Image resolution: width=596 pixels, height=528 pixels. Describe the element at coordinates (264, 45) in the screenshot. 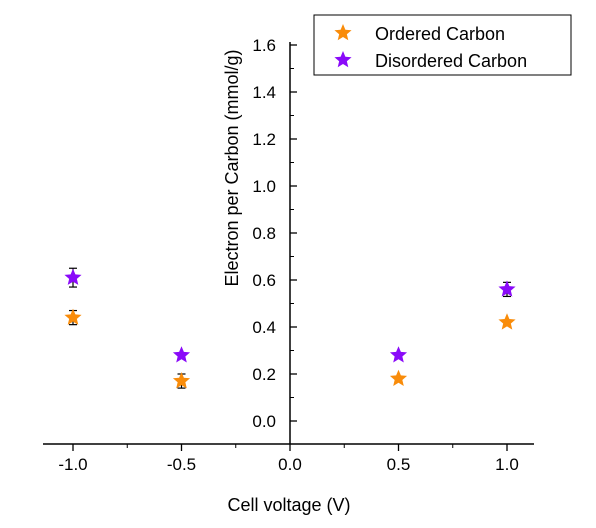

I see `y-tick-label: 1.6` at that location.